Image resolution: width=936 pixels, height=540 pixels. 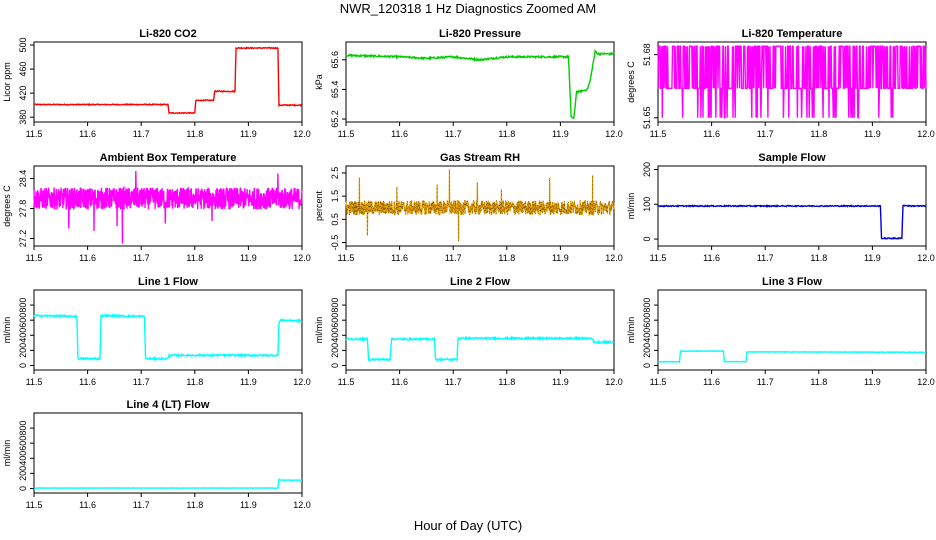 I want to click on x-axis-title: Hour of Day (UTC), so click(x=468, y=525).